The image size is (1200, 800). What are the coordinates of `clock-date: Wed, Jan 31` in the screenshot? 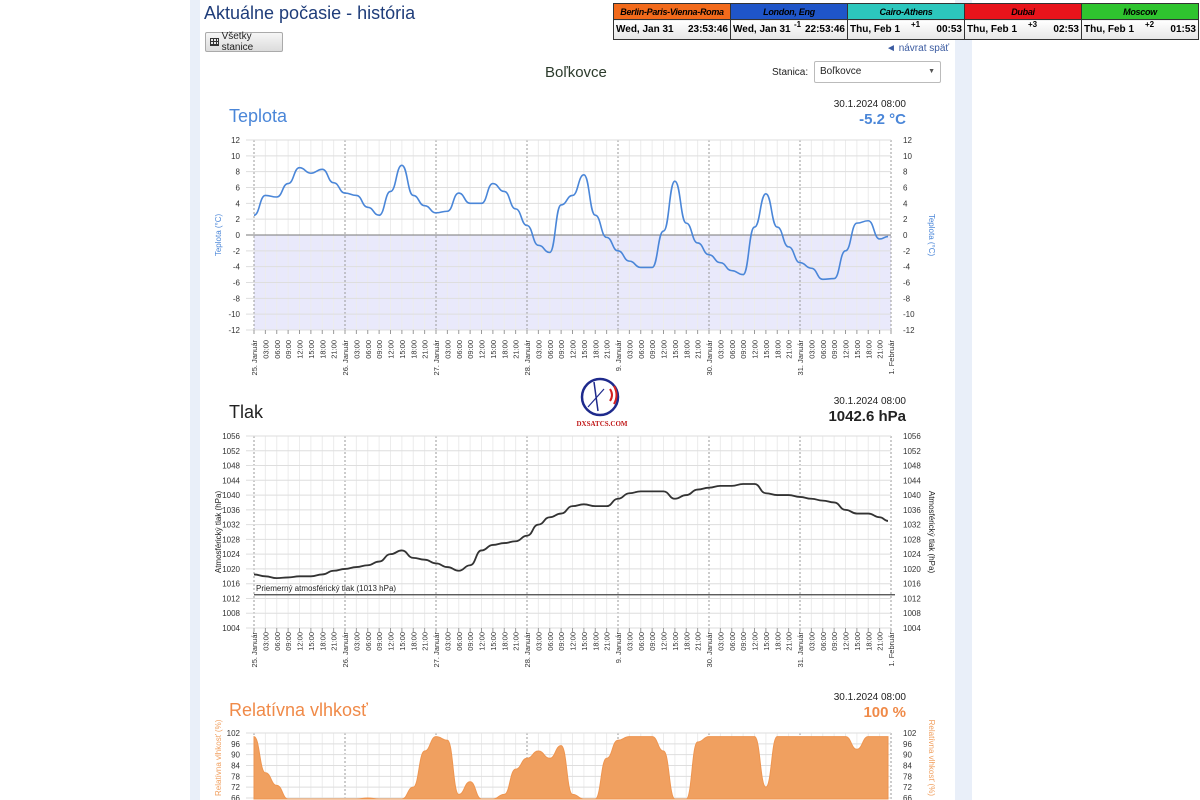 It's located at (645, 29).